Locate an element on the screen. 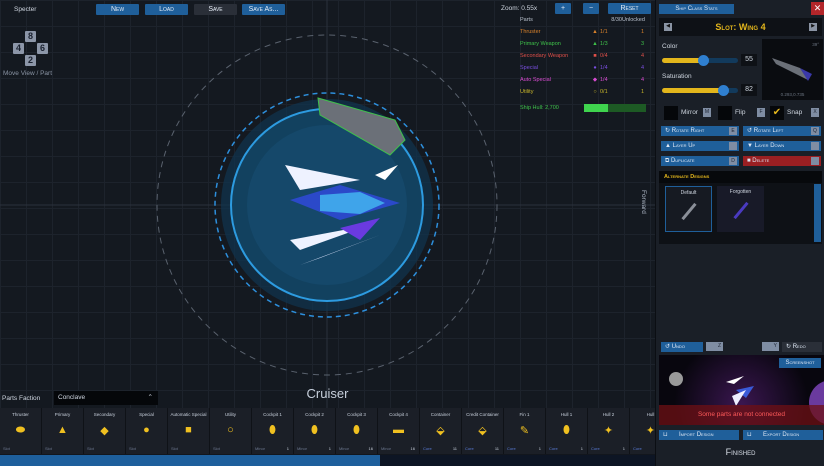 Image resolution: width=824 pixels, height=466 pixels. screenshot-button: Screenshot is located at coordinates (800, 363).